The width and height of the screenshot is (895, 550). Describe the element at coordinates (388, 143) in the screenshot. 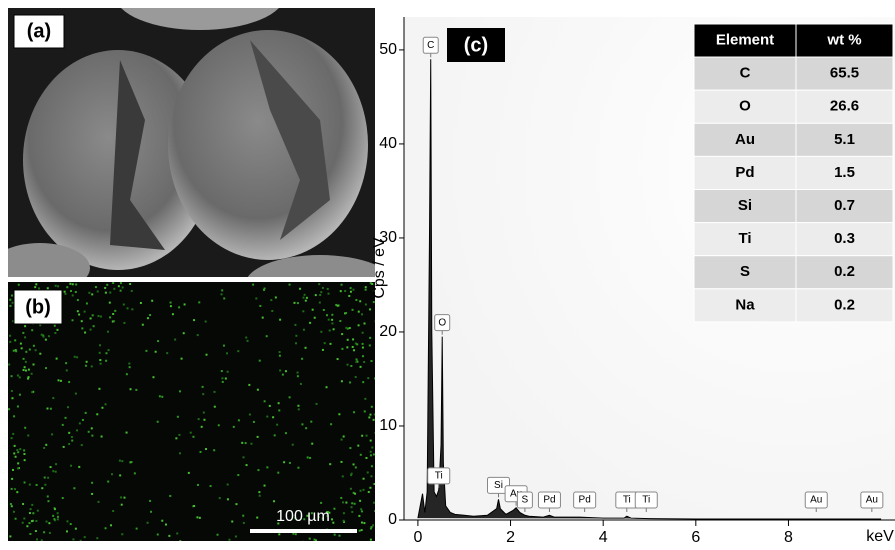

I see `y-tick-label: 40` at that location.